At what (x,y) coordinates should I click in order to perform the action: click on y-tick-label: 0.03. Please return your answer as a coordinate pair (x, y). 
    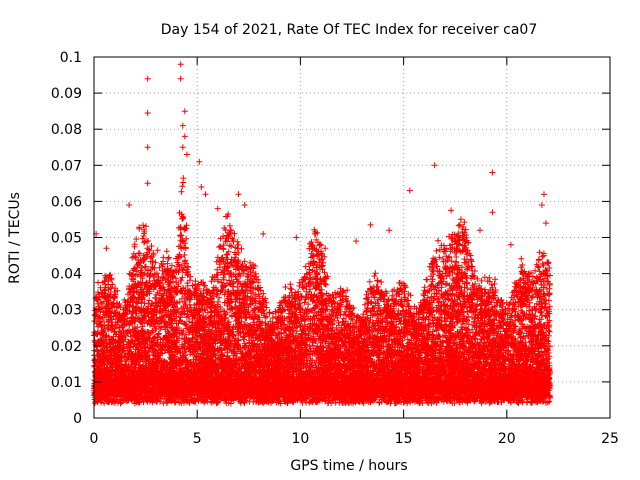
    Looking at the image, I should click on (66, 311).